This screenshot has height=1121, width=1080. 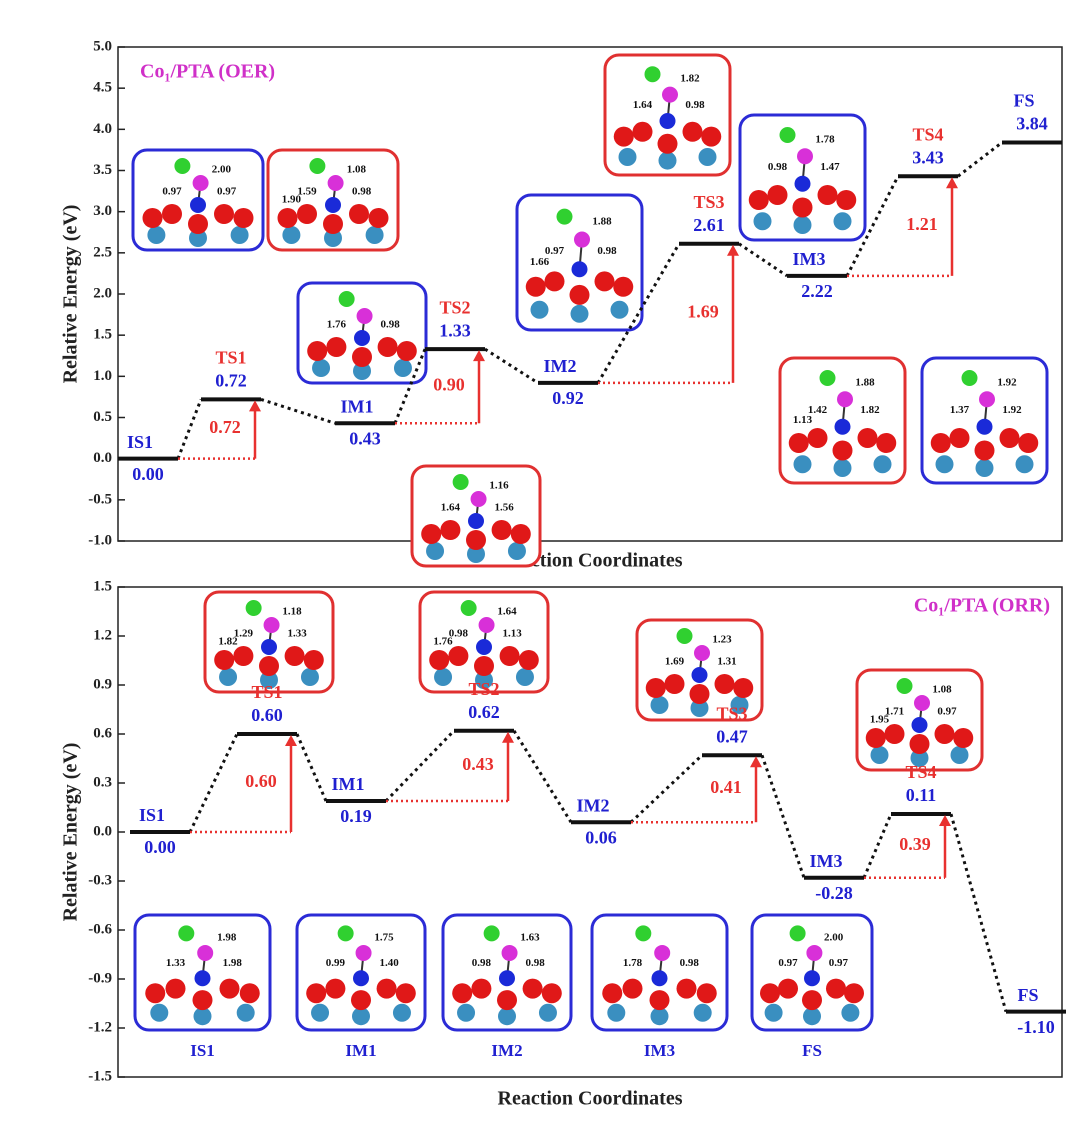 What do you see at coordinates (830, 167) in the screenshot?
I see `bond-length: 1.47` at bounding box center [830, 167].